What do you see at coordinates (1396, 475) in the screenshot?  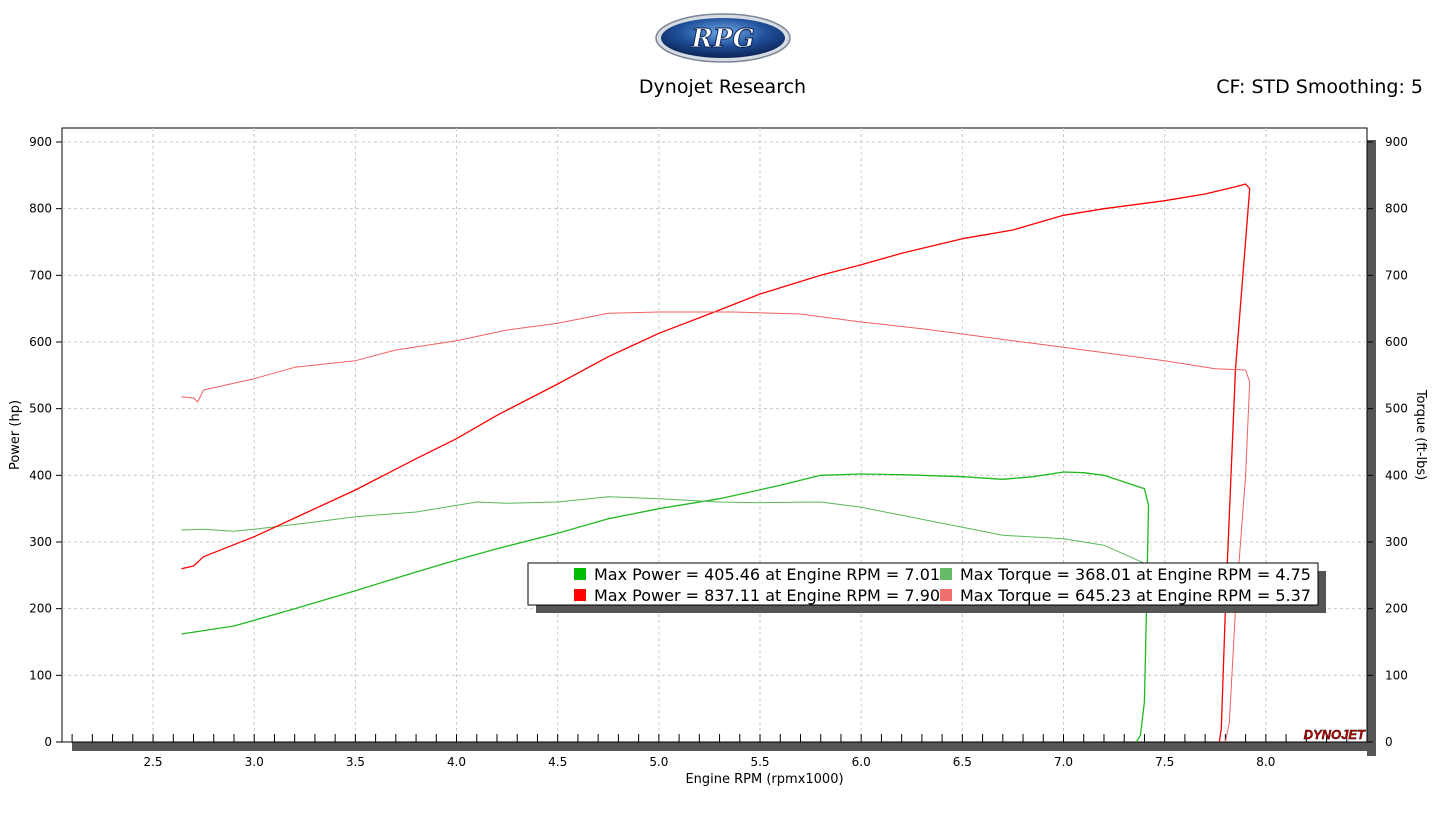 I see `y-tick-label-right: 400` at bounding box center [1396, 475].